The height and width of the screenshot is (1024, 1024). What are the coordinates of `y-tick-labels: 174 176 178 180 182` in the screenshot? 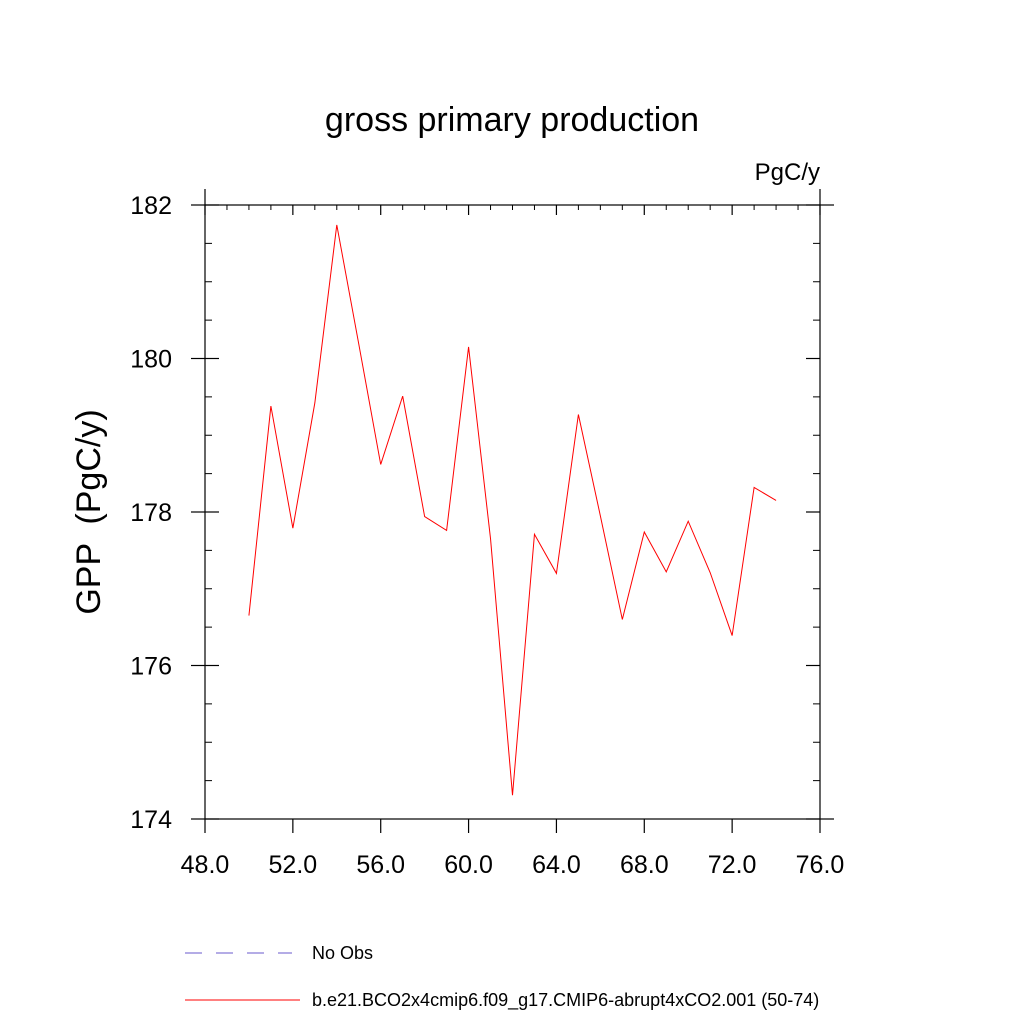 It's located at (151, 513).